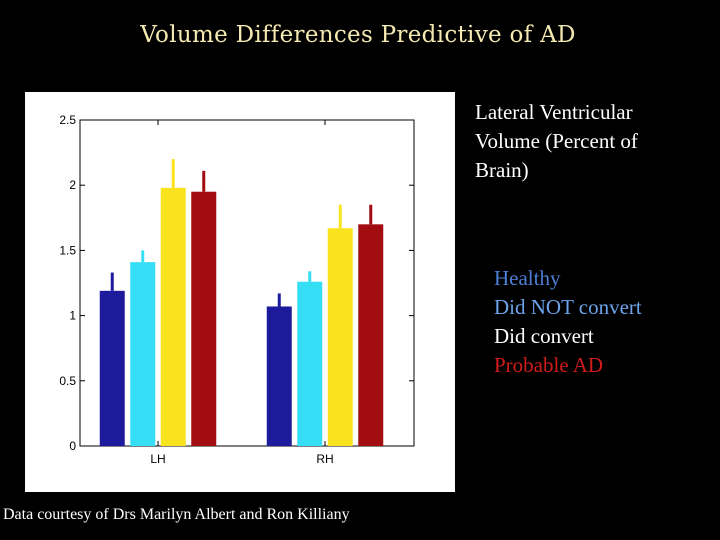 The width and height of the screenshot is (720, 540). Describe the element at coordinates (72, 316) in the screenshot. I see `y-tick-label: 1` at that location.